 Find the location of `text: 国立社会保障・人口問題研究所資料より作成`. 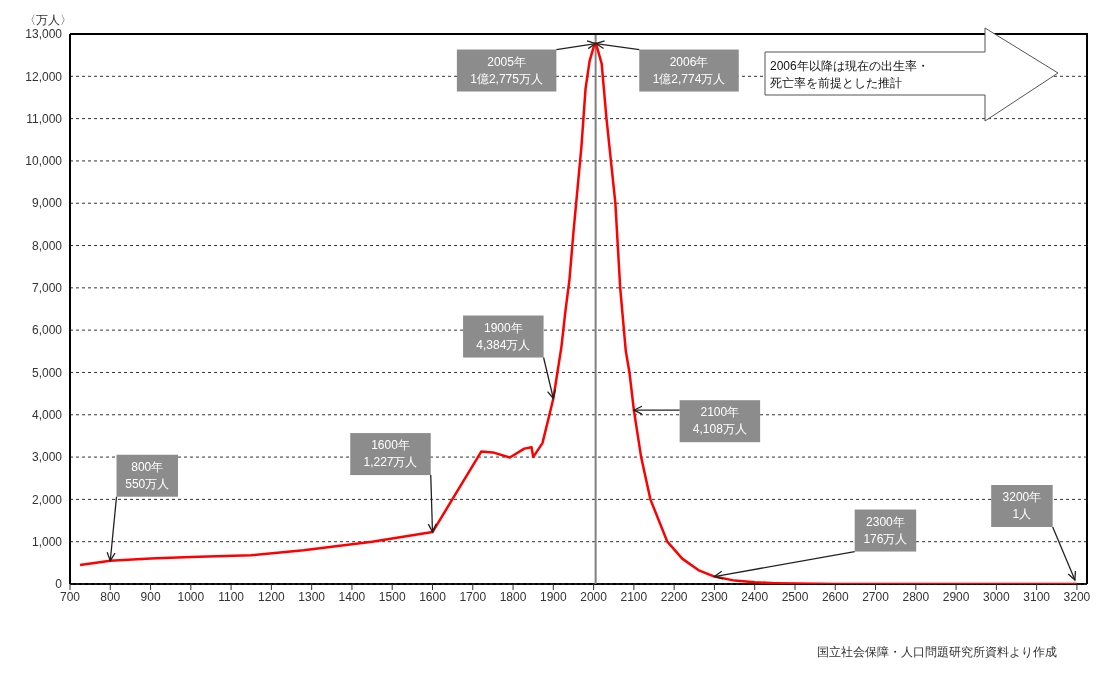

text: 国立社会保障・人口問題研究所資料より作成 is located at coordinates (937, 652).